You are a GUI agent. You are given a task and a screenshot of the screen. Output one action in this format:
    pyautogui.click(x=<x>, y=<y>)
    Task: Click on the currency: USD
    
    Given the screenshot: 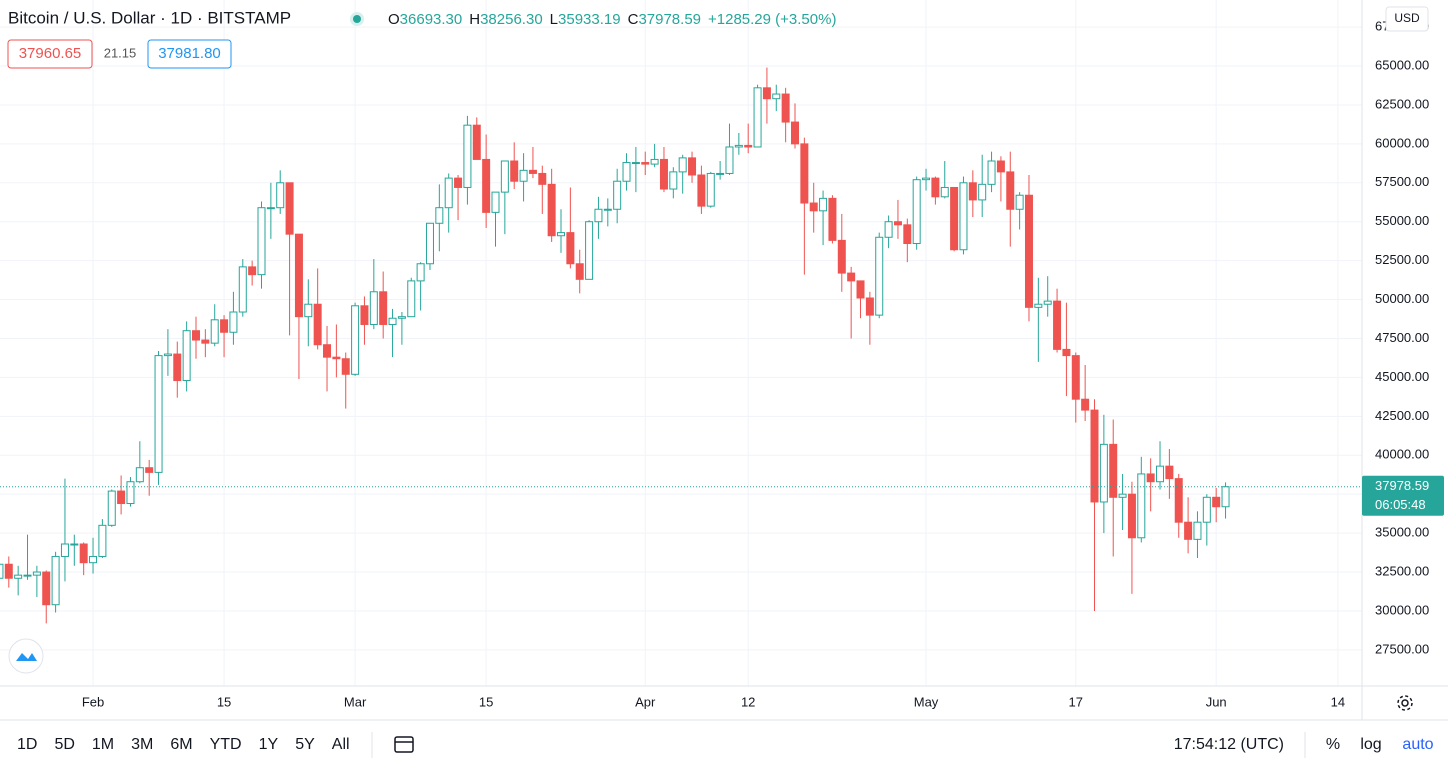 What is the action you would take?
    pyautogui.click(x=1407, y=18)
    